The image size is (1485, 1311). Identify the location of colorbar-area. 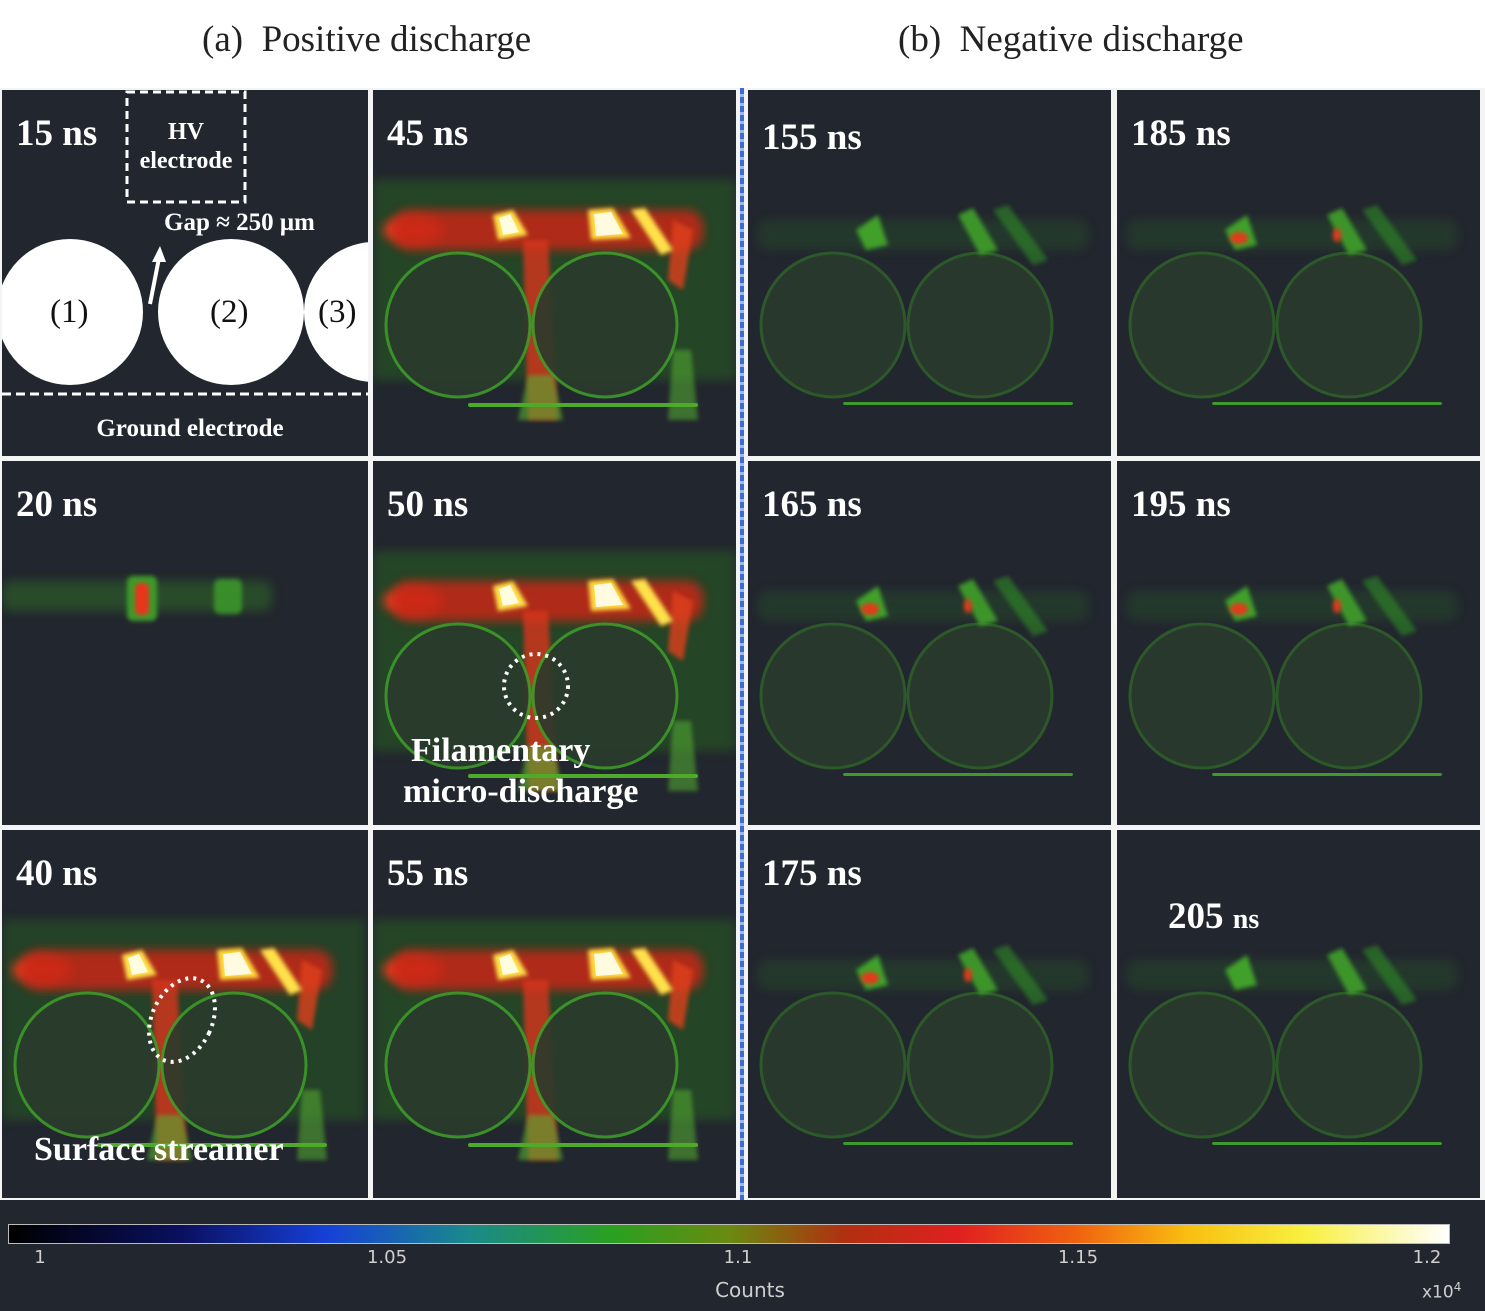
(742, 1255).